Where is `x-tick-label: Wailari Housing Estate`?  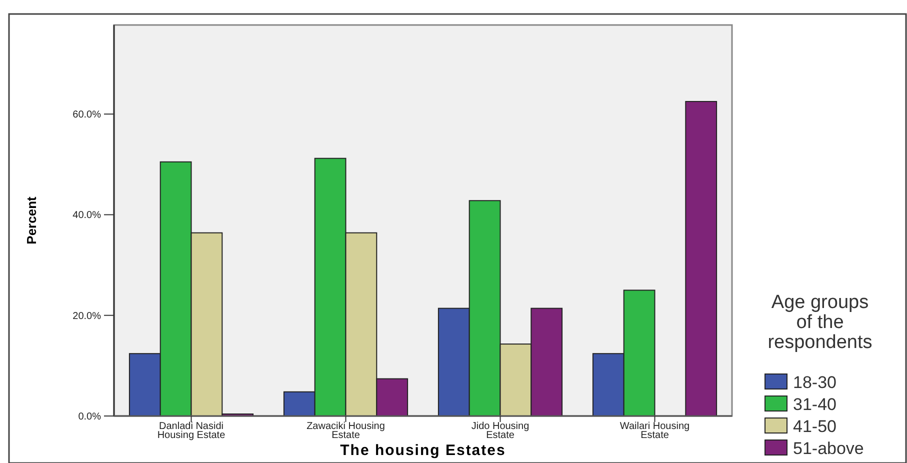
x-tick-label: Wailari Housing Estate is located at coordinates (655, 431).